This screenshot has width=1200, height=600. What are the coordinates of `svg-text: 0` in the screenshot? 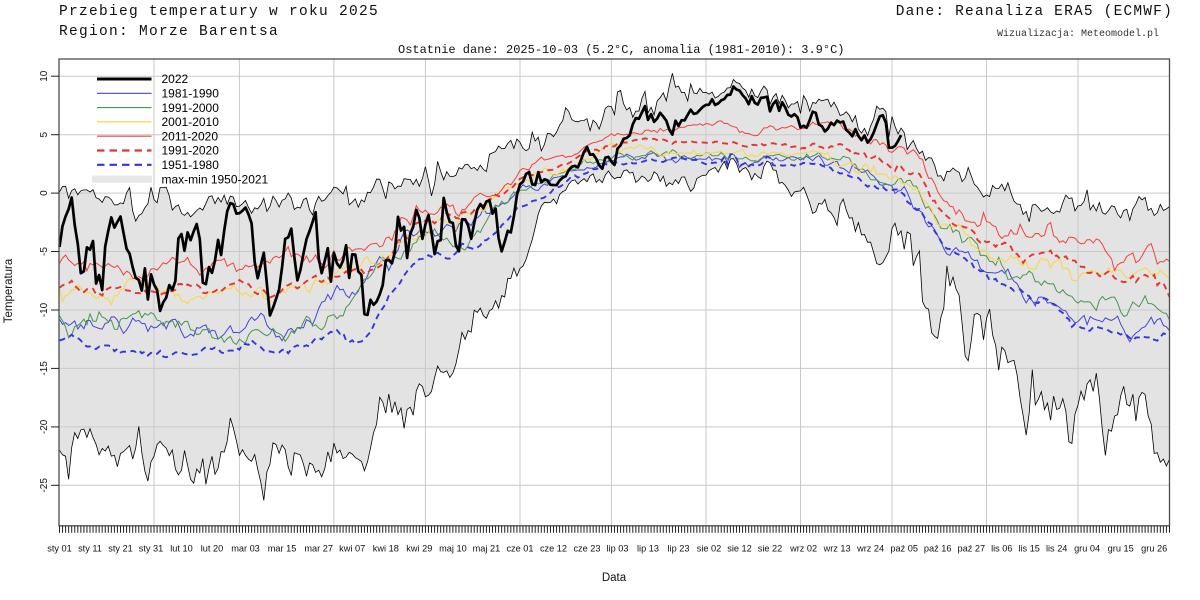 It's located at (44, 193).